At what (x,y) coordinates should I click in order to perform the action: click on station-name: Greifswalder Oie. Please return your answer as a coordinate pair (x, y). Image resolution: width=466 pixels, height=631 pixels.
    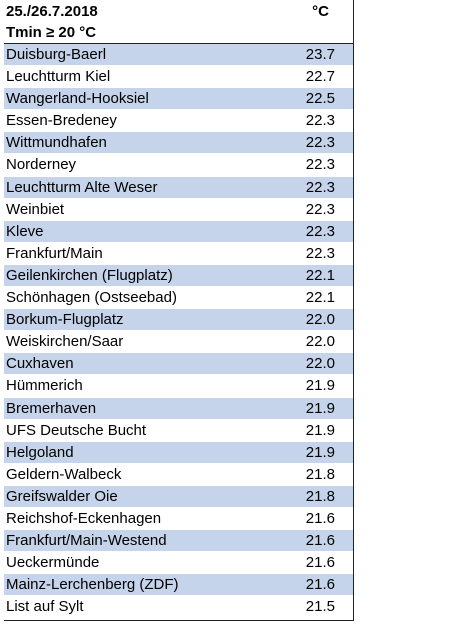
    Looking at the image, I should click on (62, 496).